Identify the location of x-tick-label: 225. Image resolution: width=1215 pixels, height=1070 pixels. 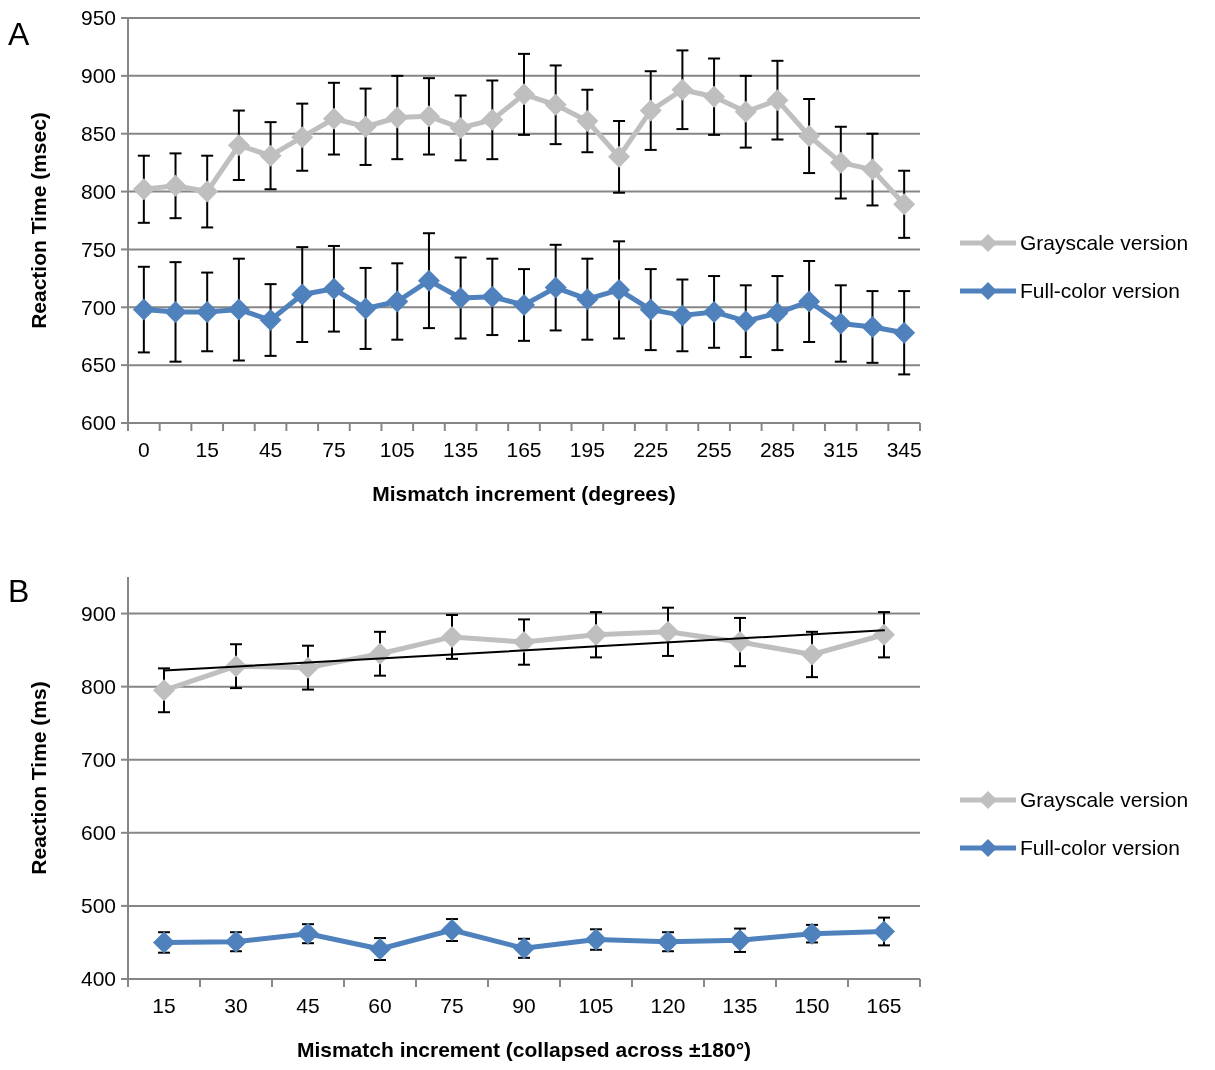
(651, 449).